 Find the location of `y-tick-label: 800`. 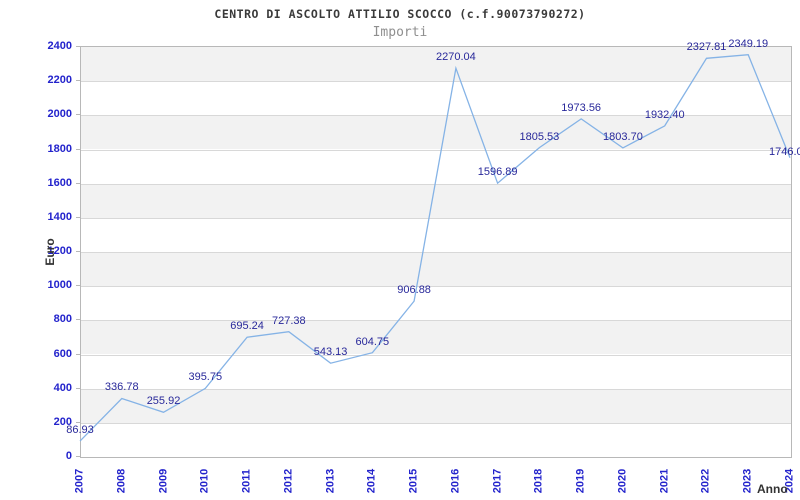

y-tick-label: 800 is located at coordinates (62, 319).